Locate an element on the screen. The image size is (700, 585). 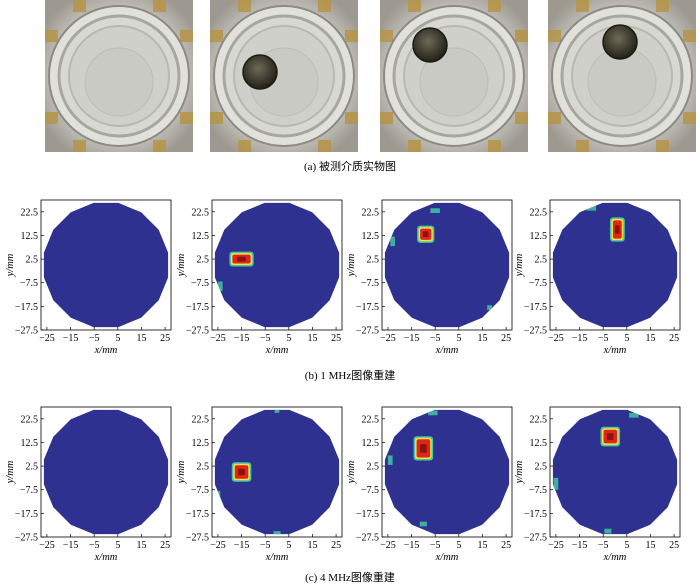
photo-empty-medium is located at coordinates (119, 76).